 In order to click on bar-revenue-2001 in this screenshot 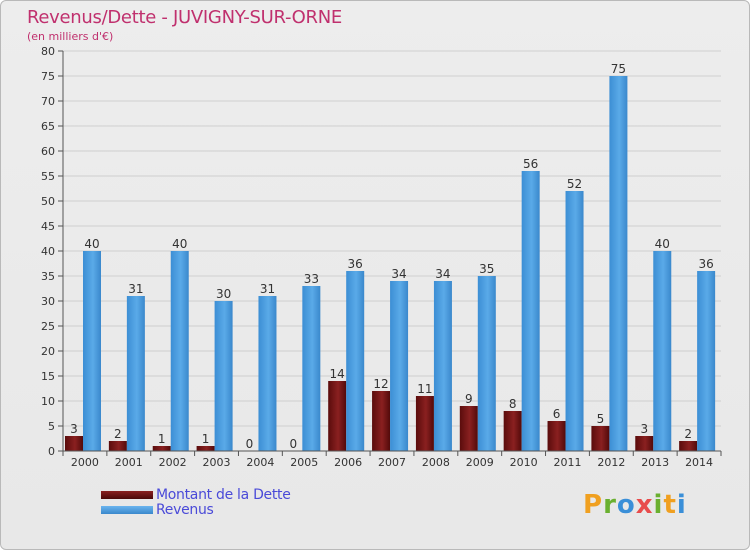, I will do `click(135, 373)`.